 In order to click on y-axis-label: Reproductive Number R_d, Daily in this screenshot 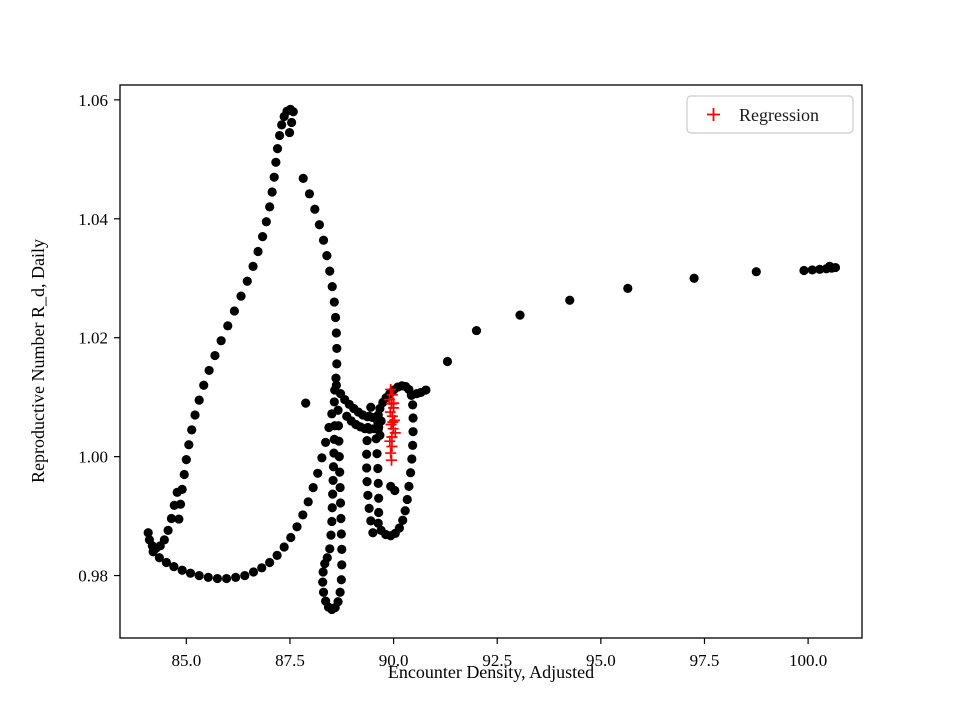, I will do `click(38, 361)`.